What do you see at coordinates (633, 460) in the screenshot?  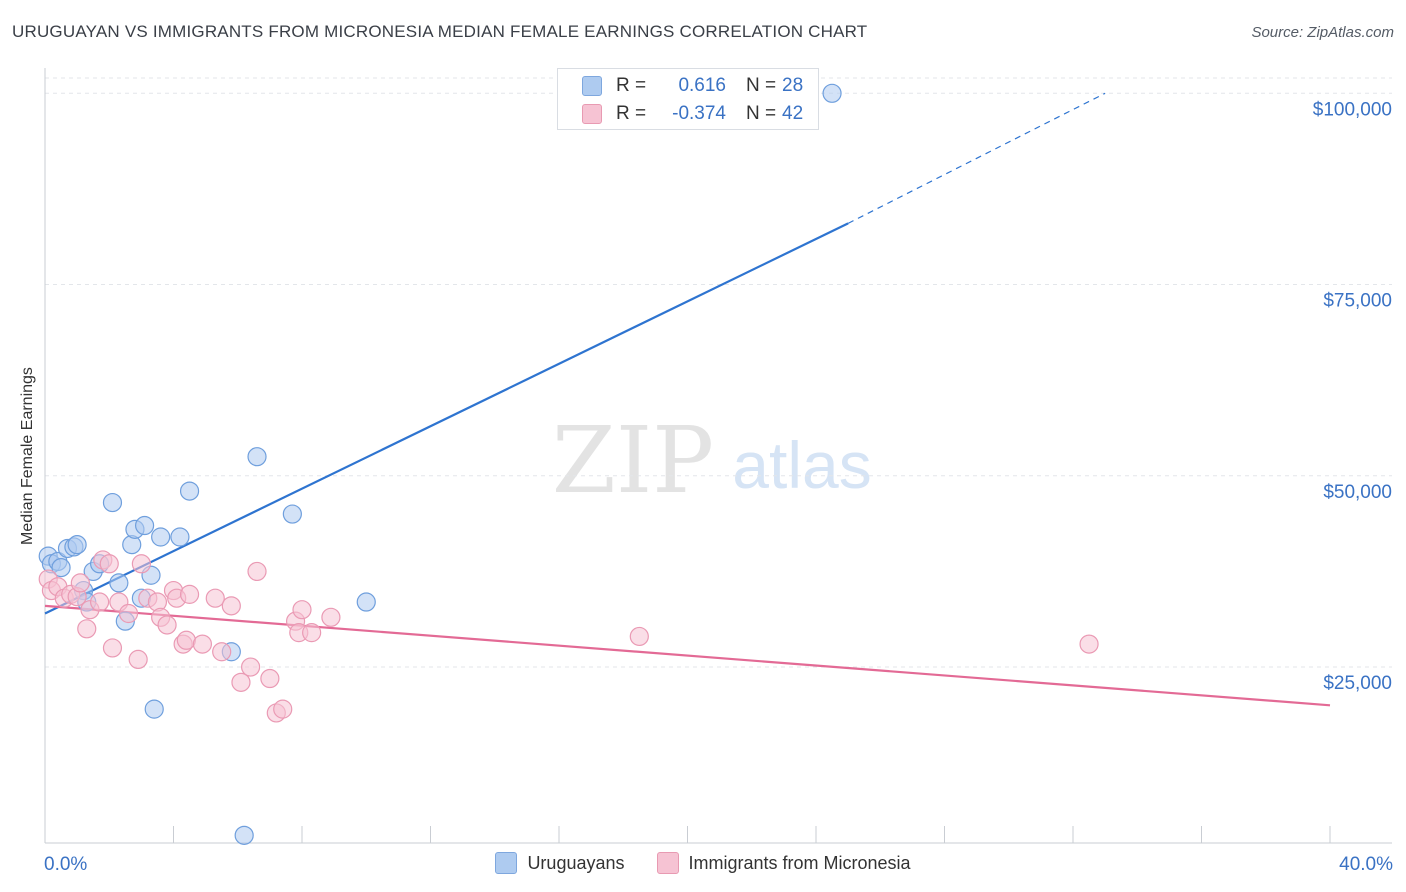 I see `watermark-zip: ZIP` at bounding box center [633, 460].